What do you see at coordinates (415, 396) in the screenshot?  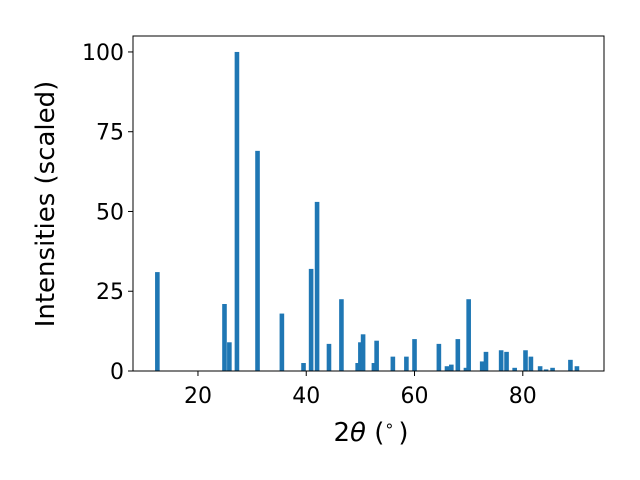 I see `x-tick-label: 60` at bounding box center [415, 396].